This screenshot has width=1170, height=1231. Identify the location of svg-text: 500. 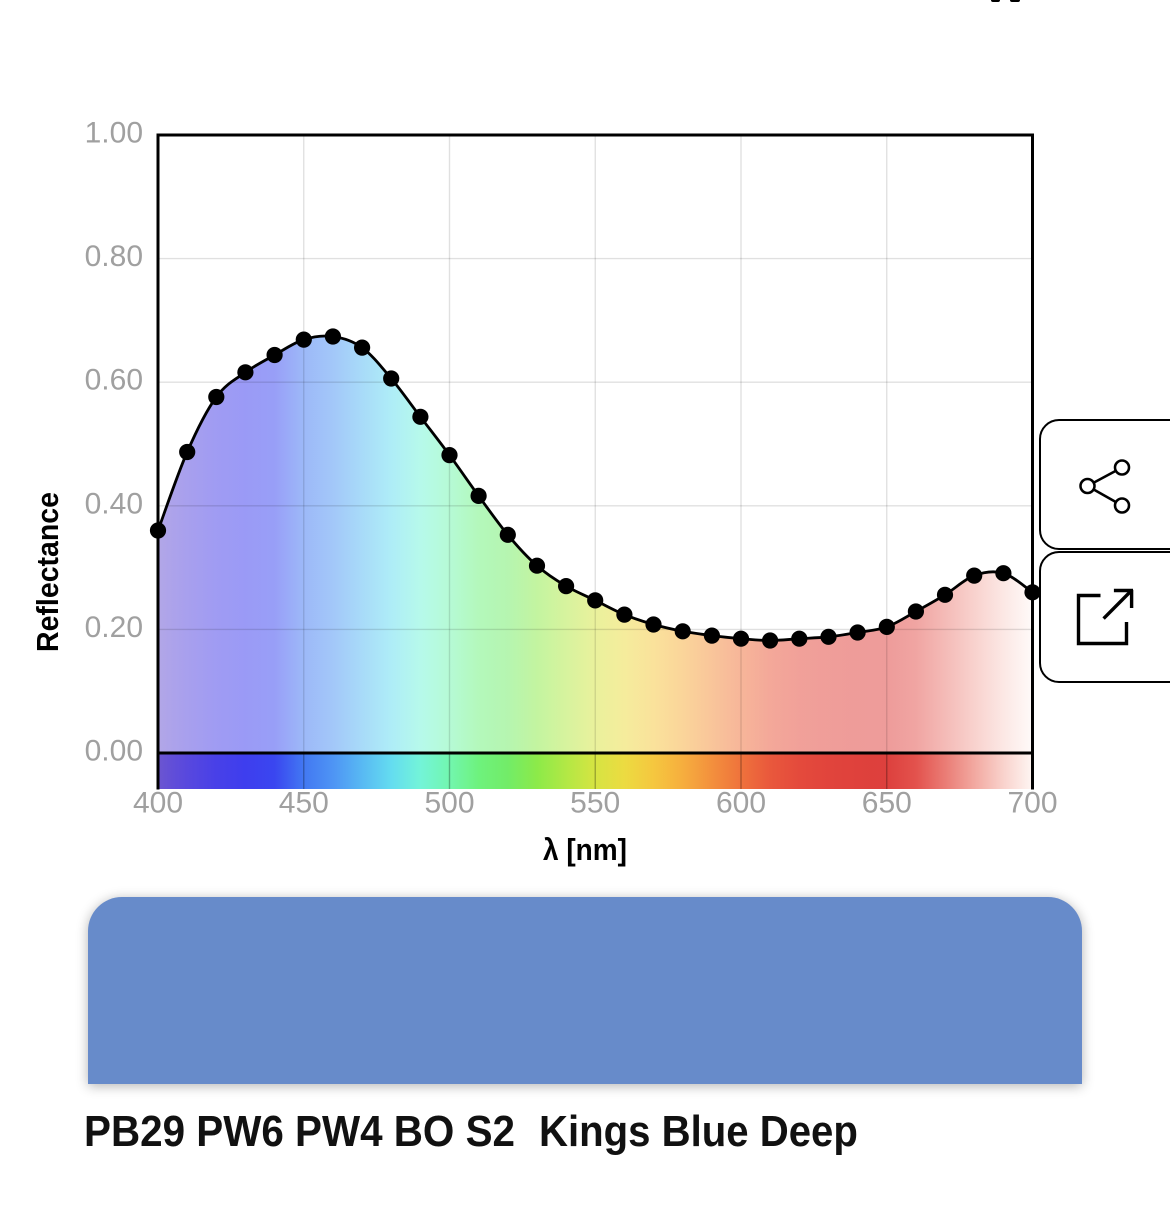
(449, 803).